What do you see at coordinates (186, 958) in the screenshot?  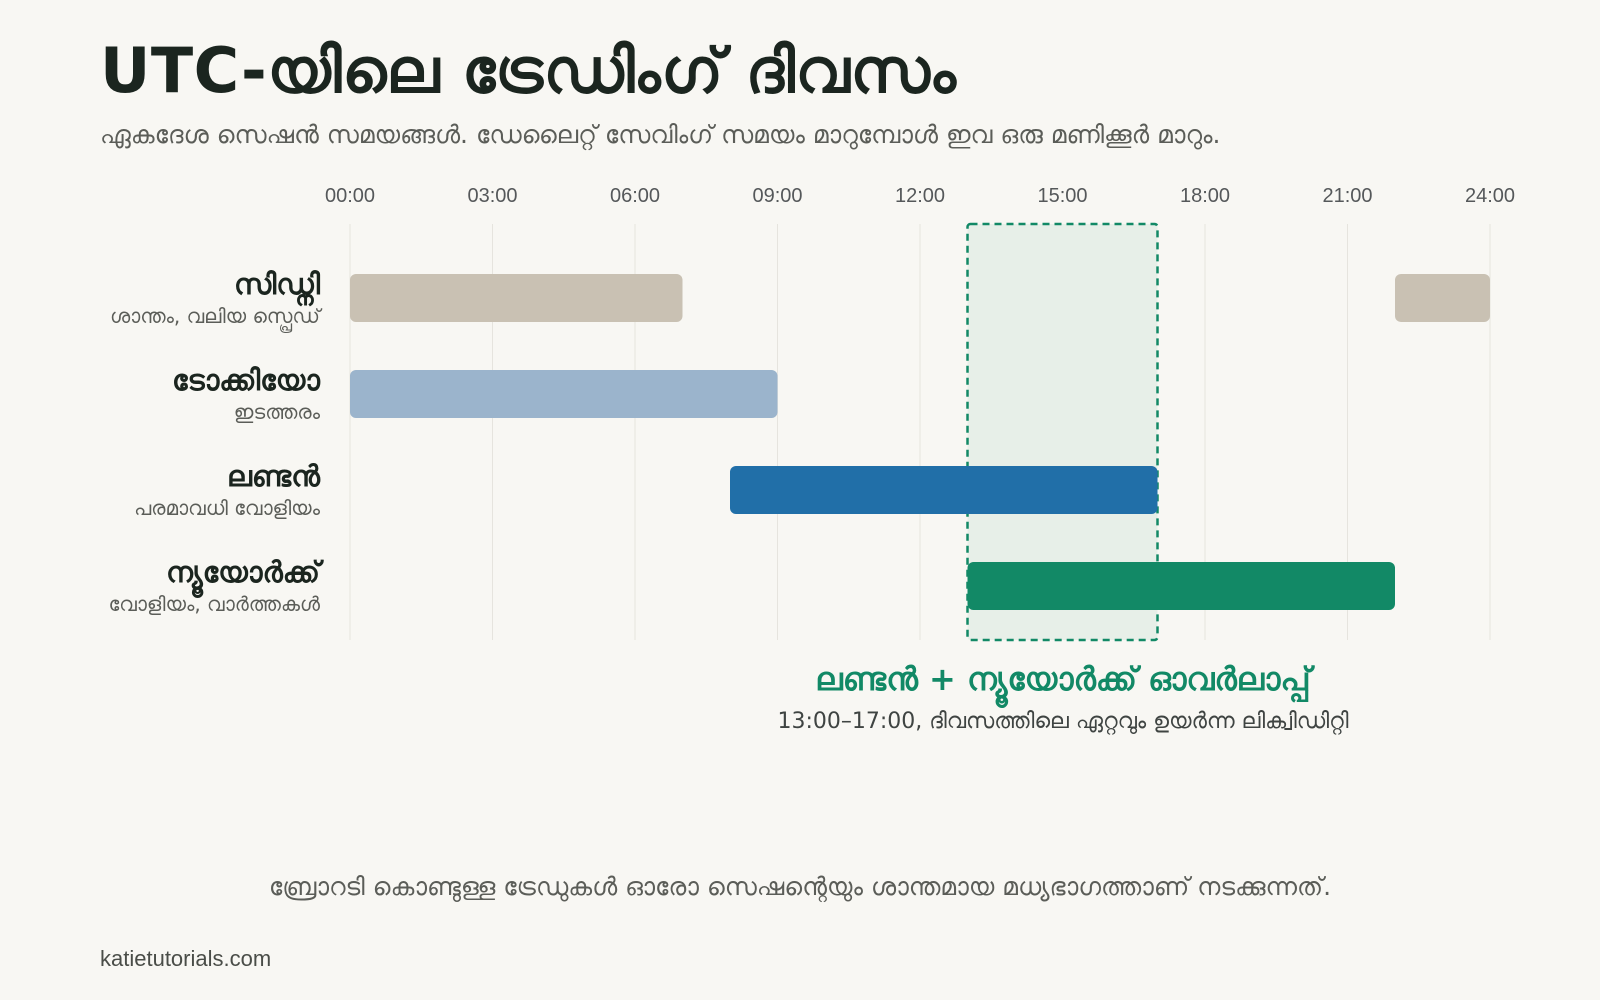 I see `source-credit: katietutorials.com` at bounding box center [186, 958].